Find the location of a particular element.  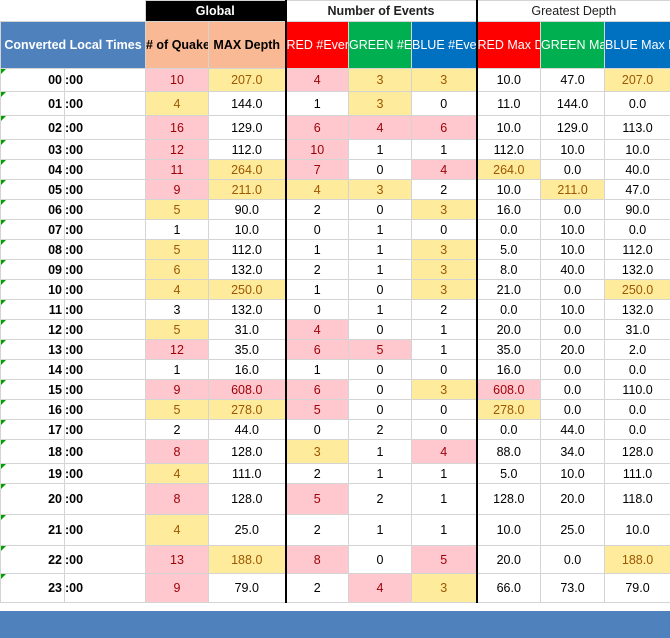

green-events-cell: 0 is located at coordinates (380, 389).